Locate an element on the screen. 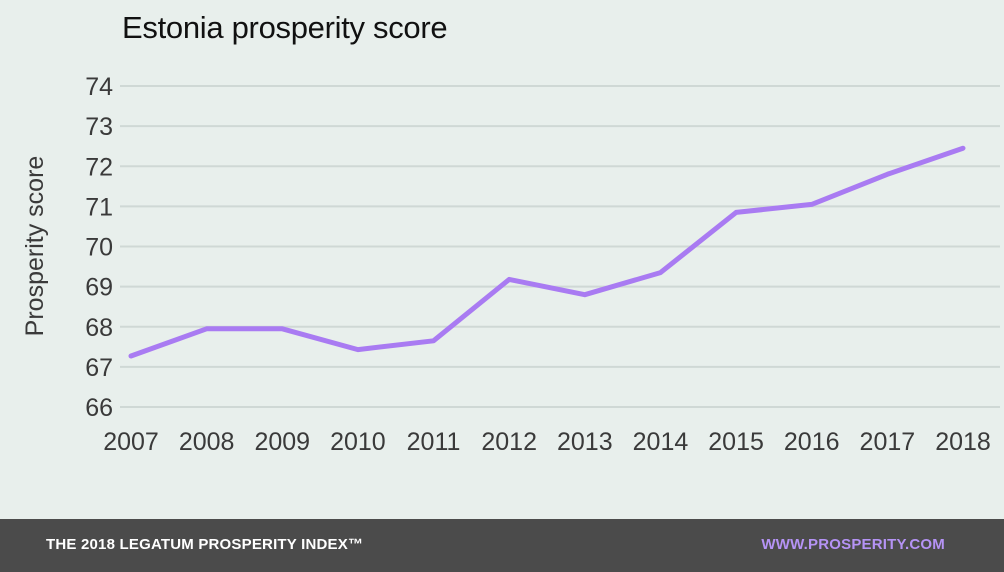 This screenshot has height=572, width=1004. chart-title: Estonia prosperity score is located at coordinates (285, 27).